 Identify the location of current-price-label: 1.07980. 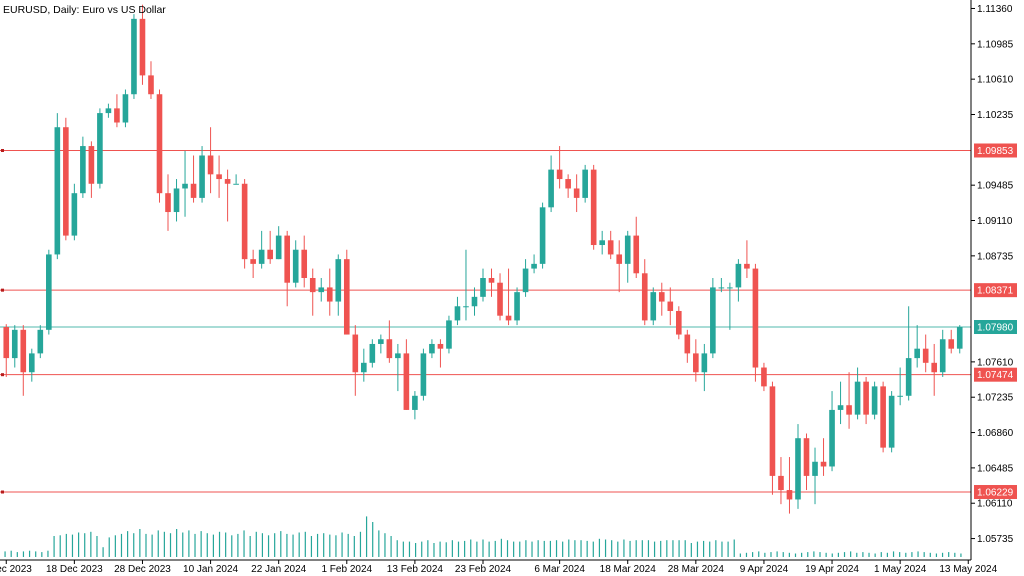
(995, 328).